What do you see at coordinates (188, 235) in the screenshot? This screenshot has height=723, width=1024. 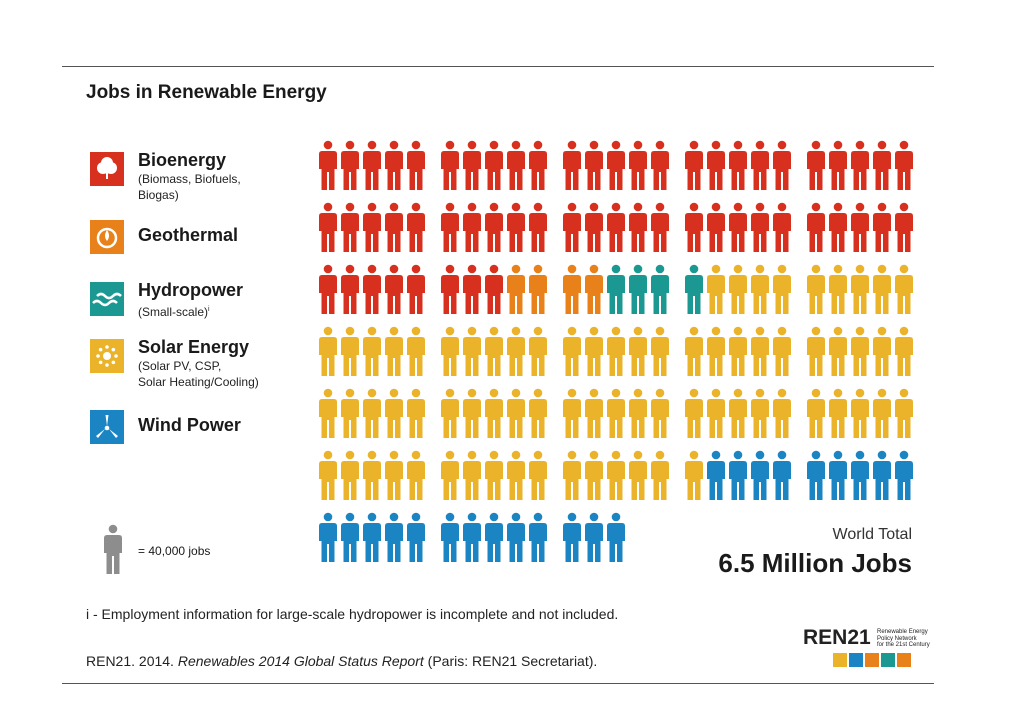 I see `legend-label: Geothermal` at bounding box center [188, 235].